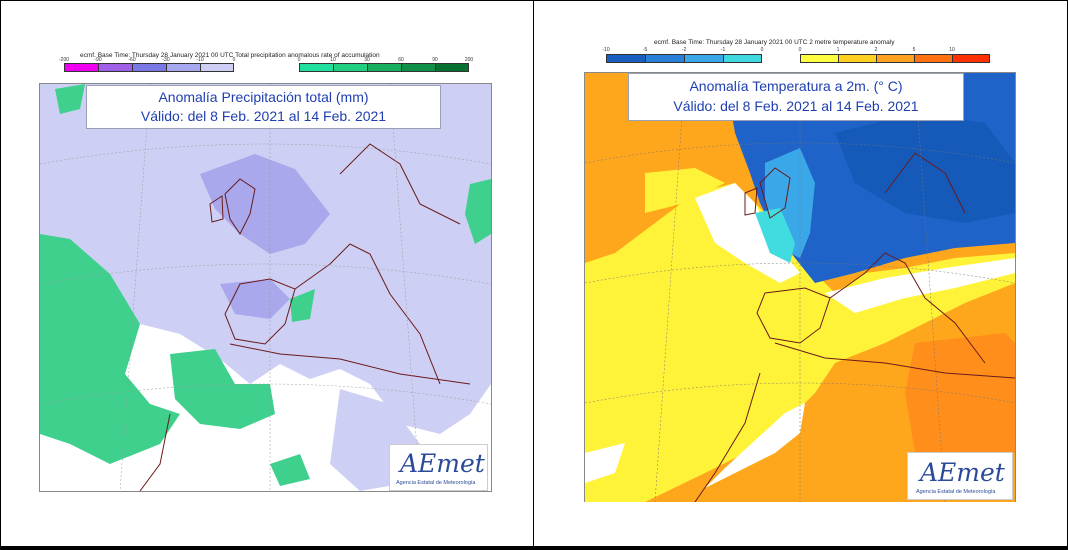 The width and height of the screenshot is (1068, 550). What do you see at coordinates (723, 50) in the screenshot?
I see `tick-label: -1` at bounding box center [723, 50].